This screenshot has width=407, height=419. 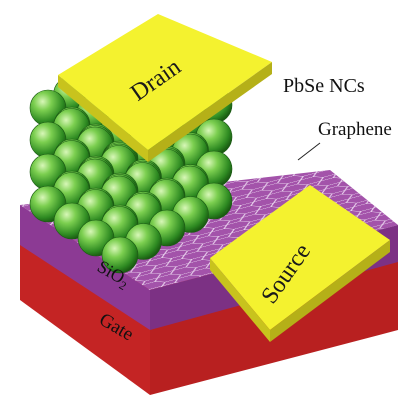 I want to click on nanocrystal-sphere, so click(x=120, y=255).